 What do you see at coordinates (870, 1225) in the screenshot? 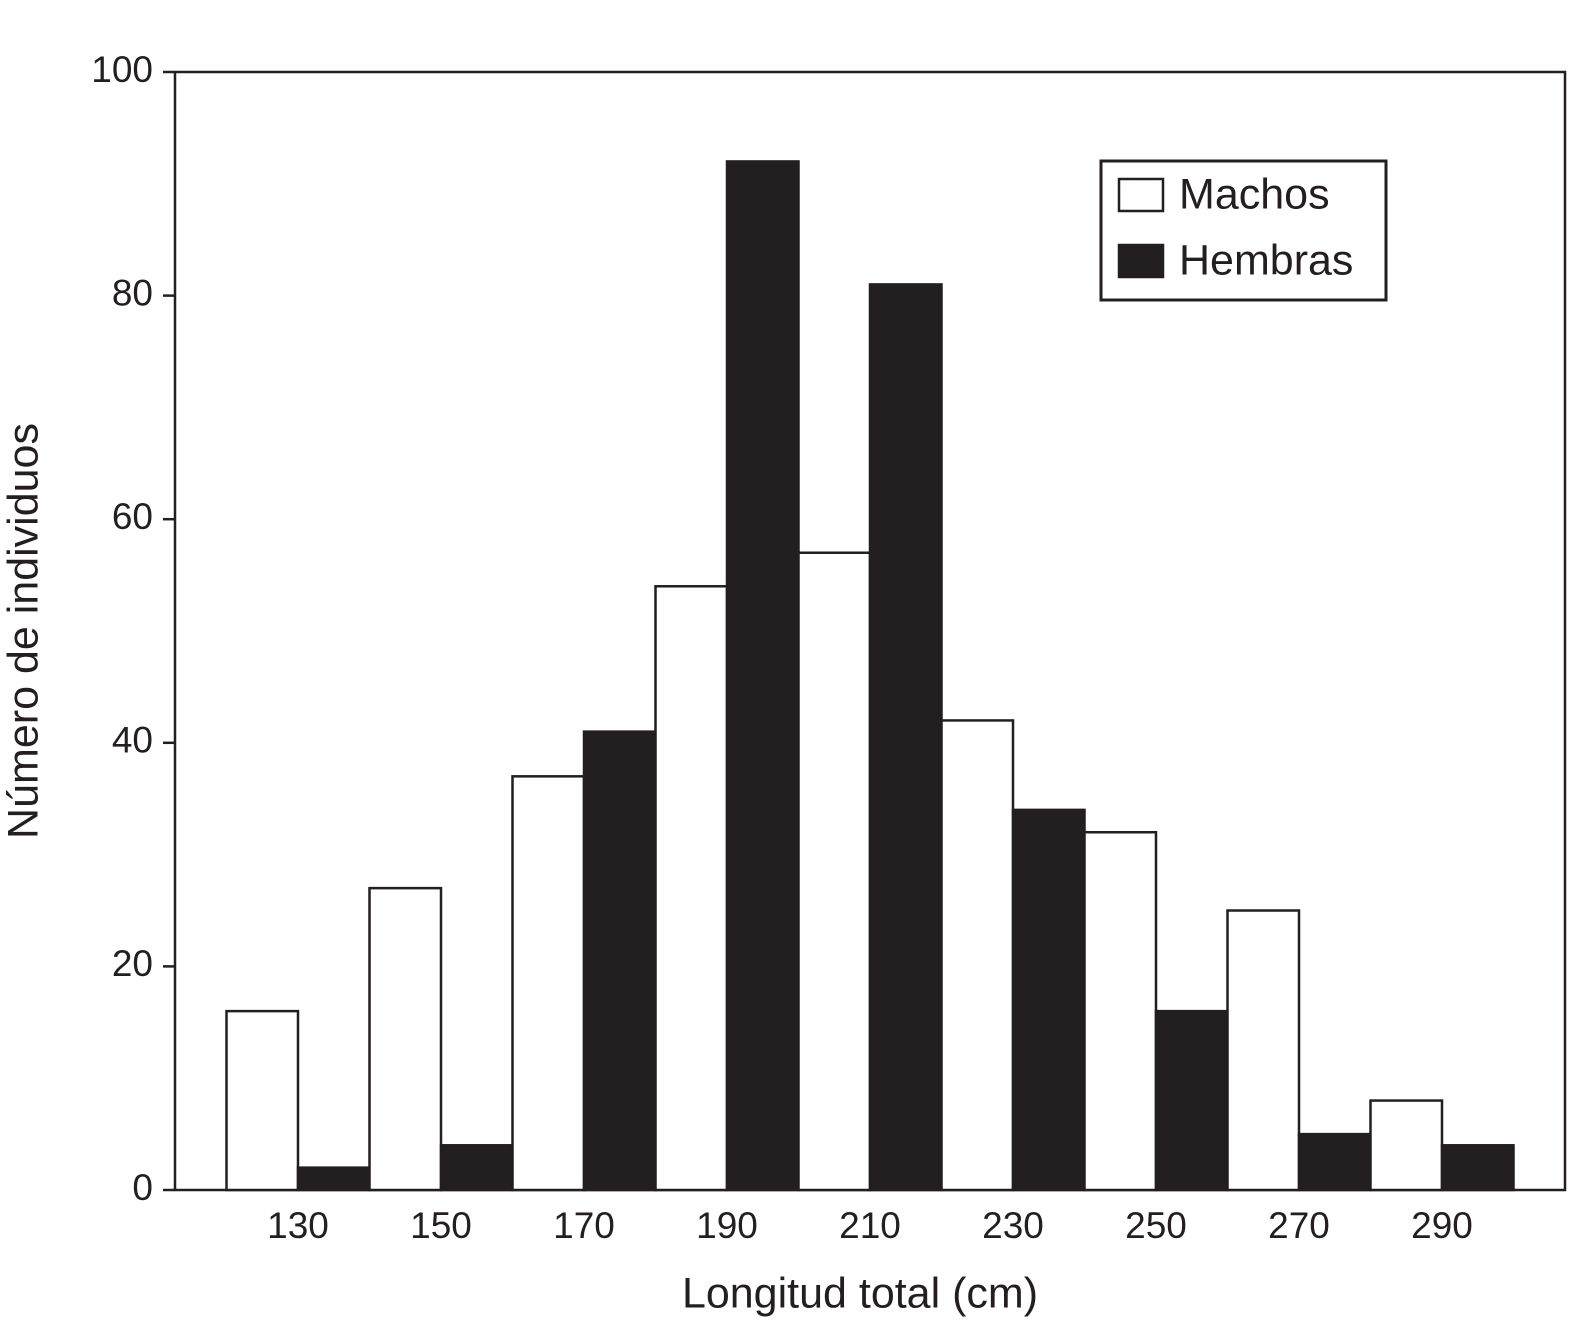
I see `x-tick-label: 210` at bounding box center [870, 1225].